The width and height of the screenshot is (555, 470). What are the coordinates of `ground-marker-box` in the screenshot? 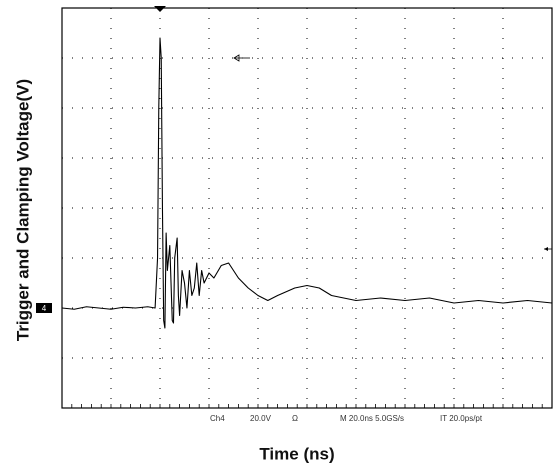 It's located at (44, 308).